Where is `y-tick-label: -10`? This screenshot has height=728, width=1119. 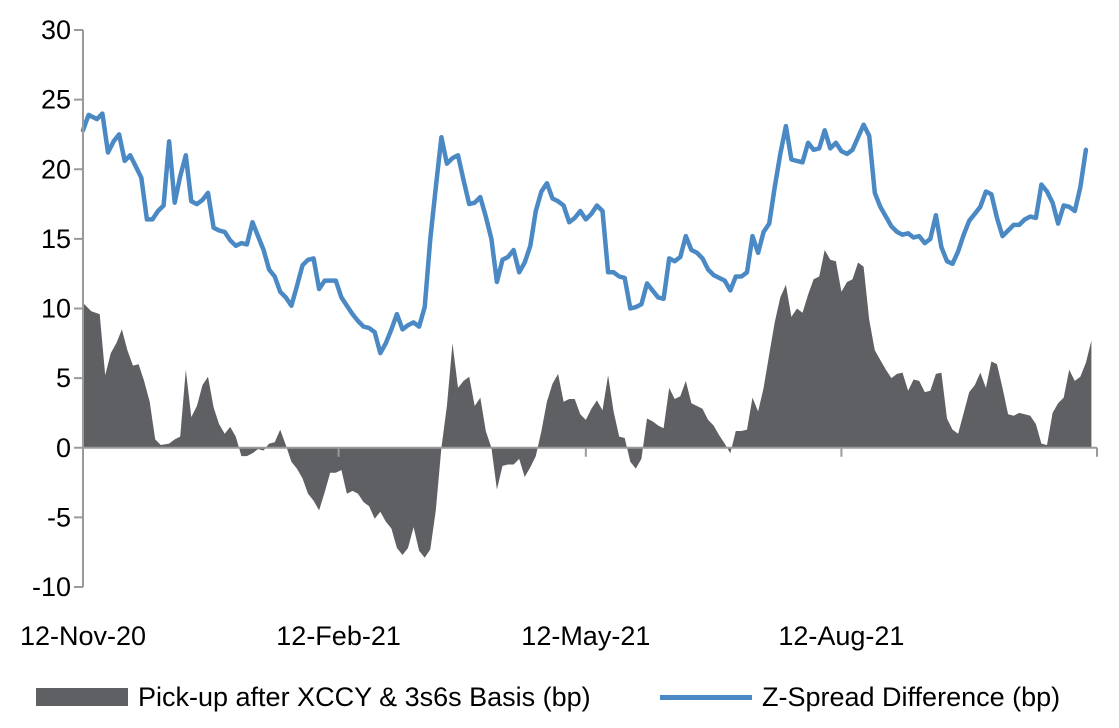 y-tick-label: -10 is located at coordinates (51, 587).